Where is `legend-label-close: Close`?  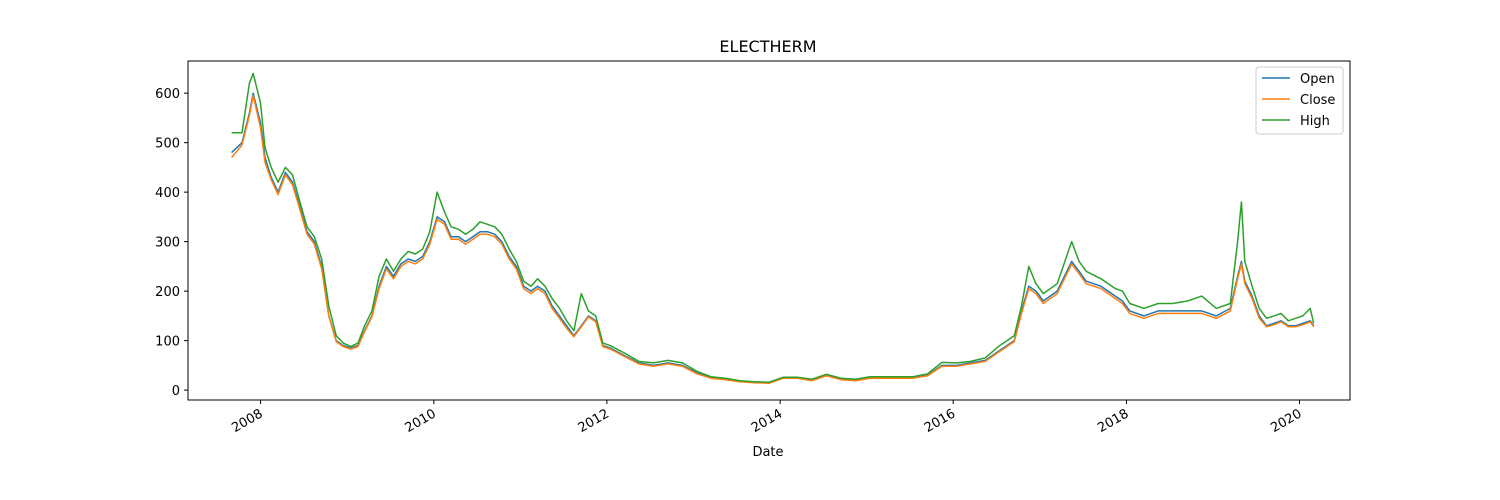
legend-label-close: Close is located at coordinates (1317, 100).